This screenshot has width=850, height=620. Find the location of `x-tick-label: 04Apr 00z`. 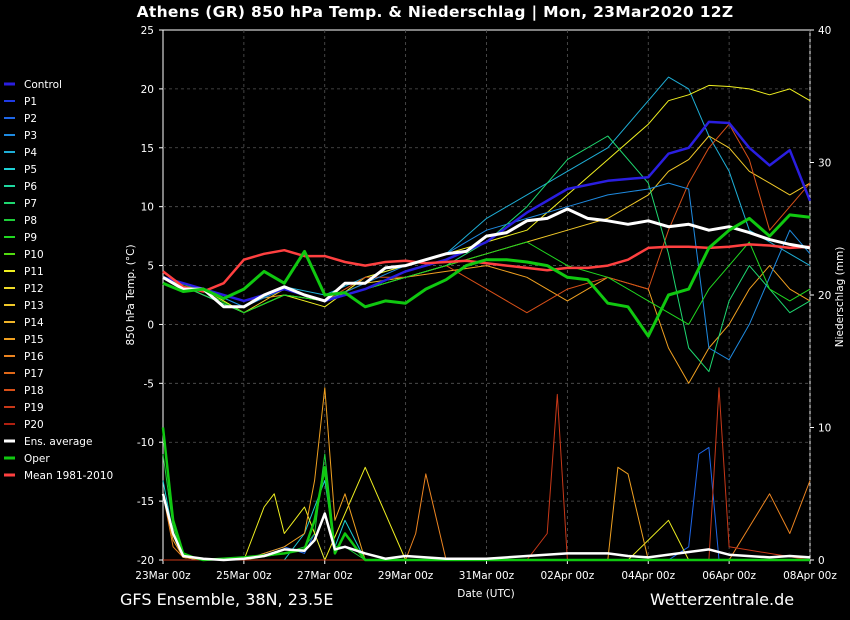

x-tick-label: 04Apr 00z is located at coordinates (648, 576).